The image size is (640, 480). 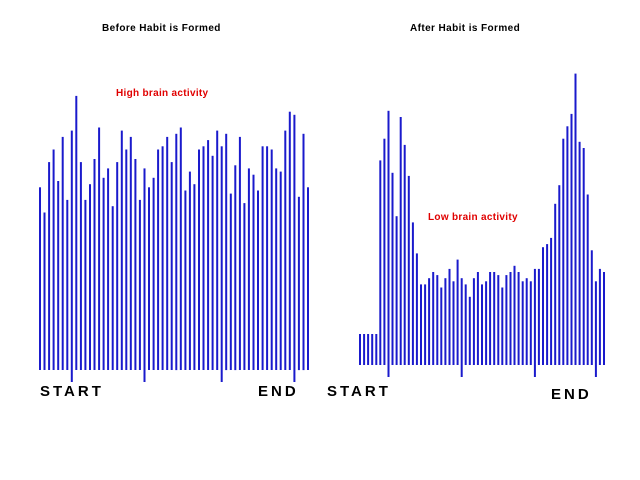 What do you see at coordinates (278, 391) in the screenshot?
I see `end-label: END` at bounding box center [278, 391].